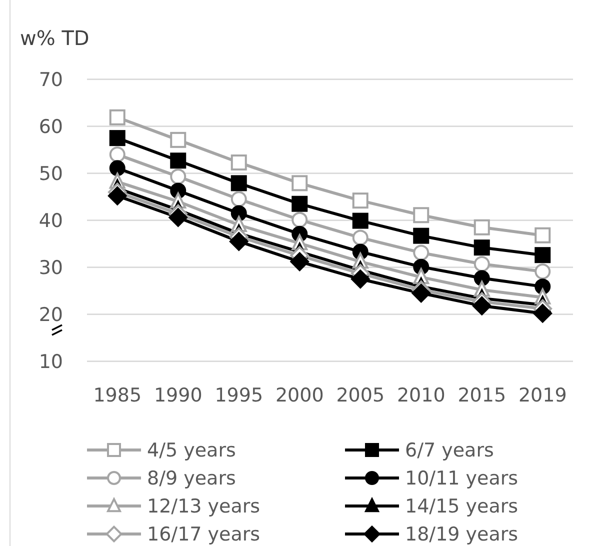 The height and width of the screenshot is (546, 596). What do you see at coordinates (461, 507) in the screenshot?
I see `legend-label: 14/15 years` at bounding box center [461, 507].